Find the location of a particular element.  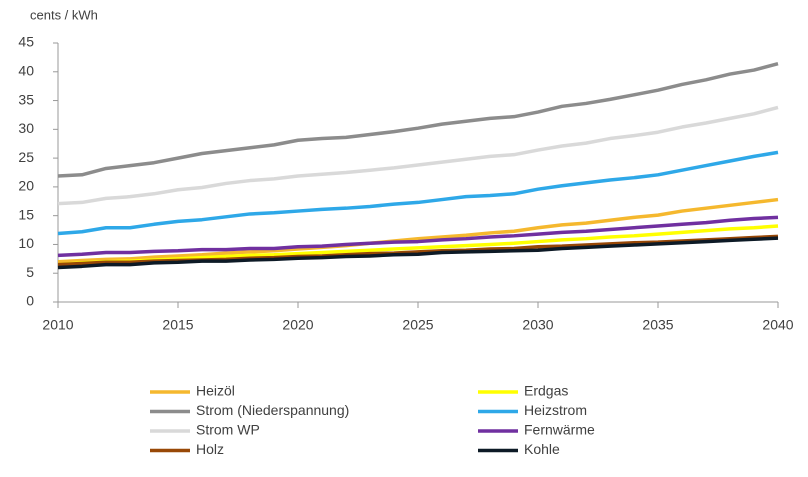

x-tick-label: 2020 is located at coordinates (297, 325).